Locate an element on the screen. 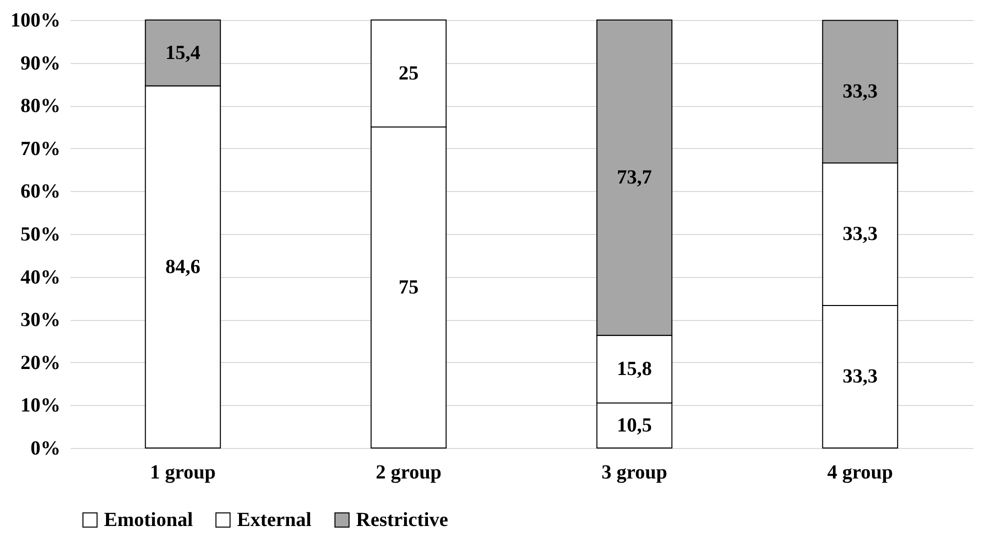 Image resolution: width=983 pixels, height=550 pixels. y-tick-label: 70% is located at coordinates (40, 149).